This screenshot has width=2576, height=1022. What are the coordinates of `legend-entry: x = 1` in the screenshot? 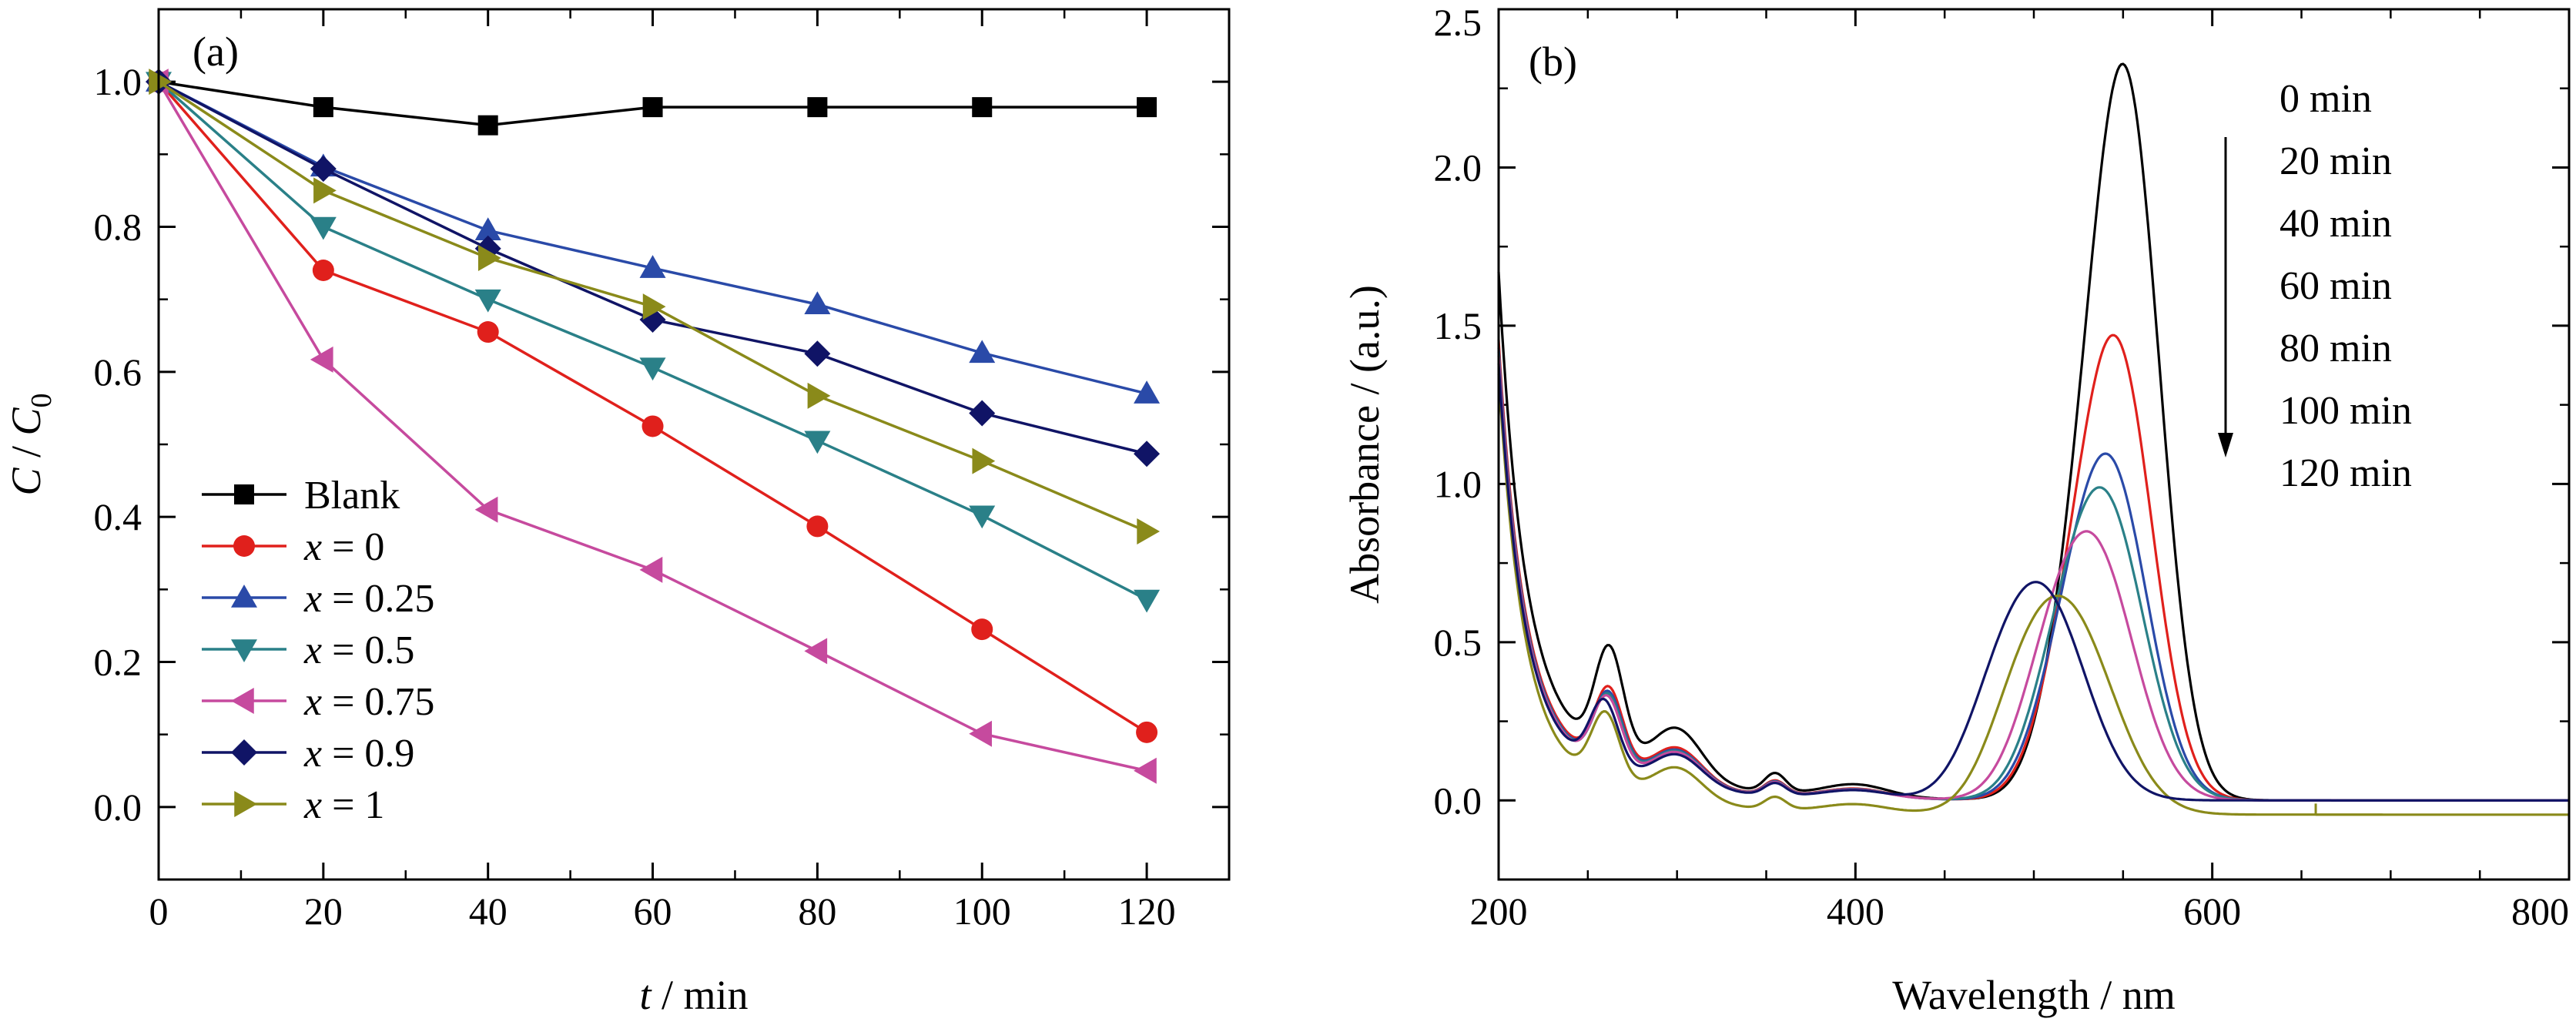 It's located at (344, 805).